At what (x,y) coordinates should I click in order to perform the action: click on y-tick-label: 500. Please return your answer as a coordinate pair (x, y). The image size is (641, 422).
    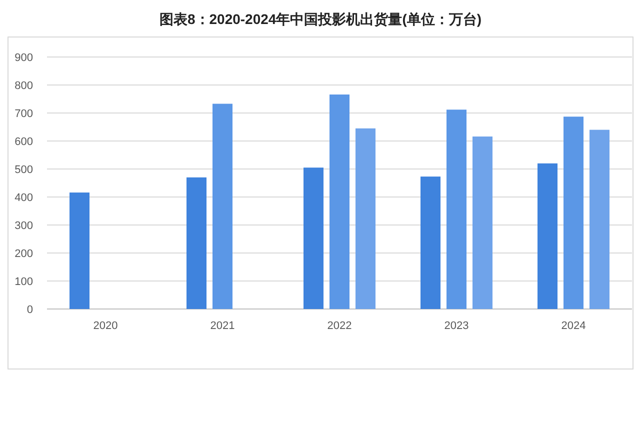
    Looking at the image, I should click on (23, 170).